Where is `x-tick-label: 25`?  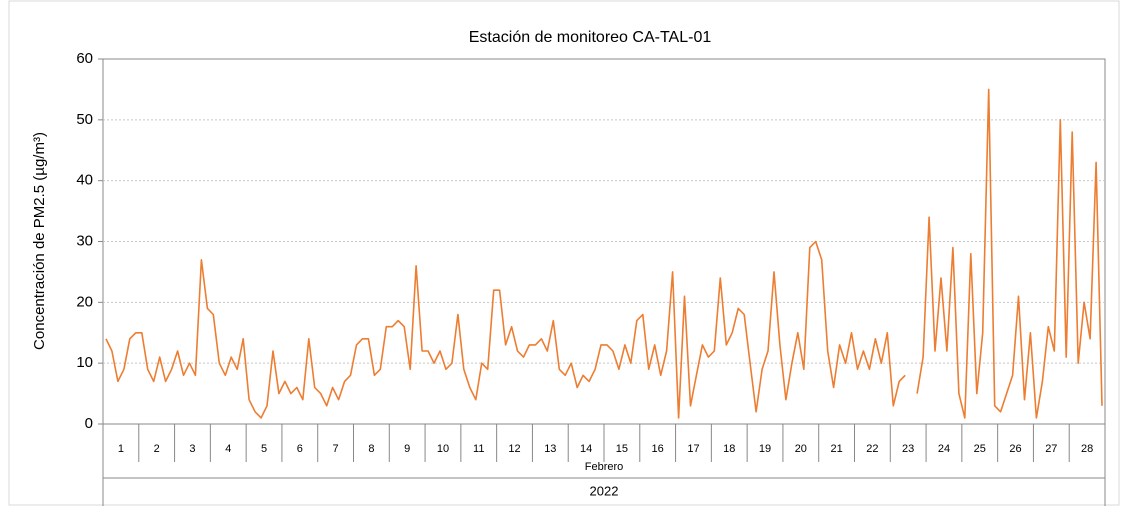
x-tick-label: 25 is located at coordinates (980, 449).